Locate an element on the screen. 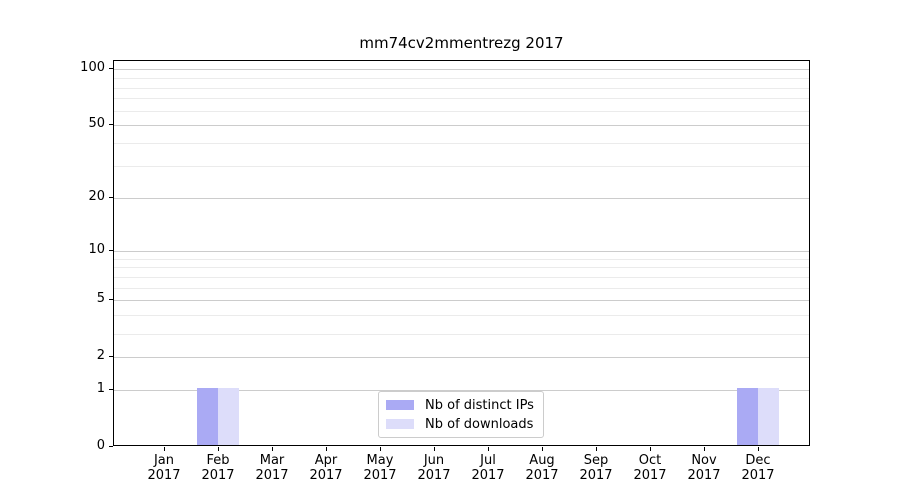 The image size is (900, 500). legend-entry: Nb of downloads is located at coordinates (460, 424).